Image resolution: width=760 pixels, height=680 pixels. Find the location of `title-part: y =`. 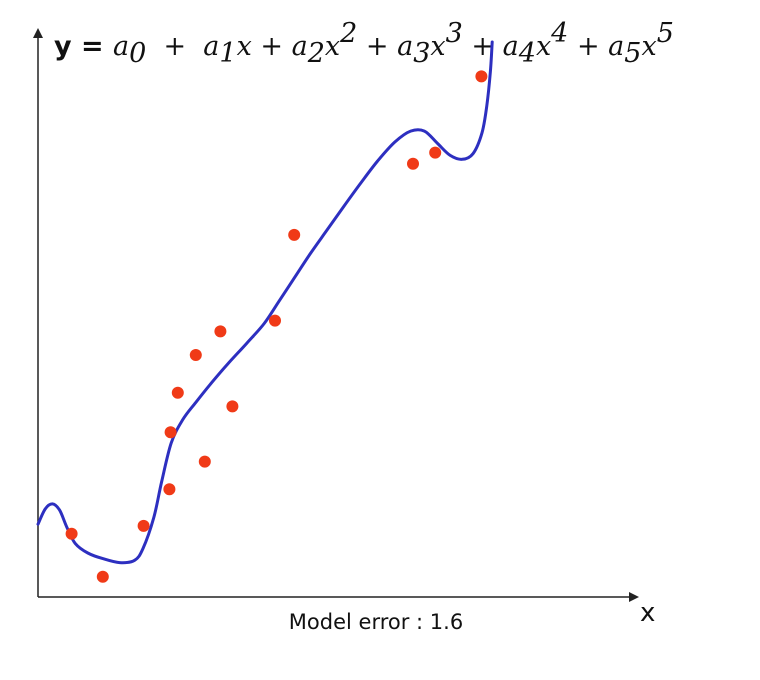

title-part: y = is located at coordinates (83, 46).